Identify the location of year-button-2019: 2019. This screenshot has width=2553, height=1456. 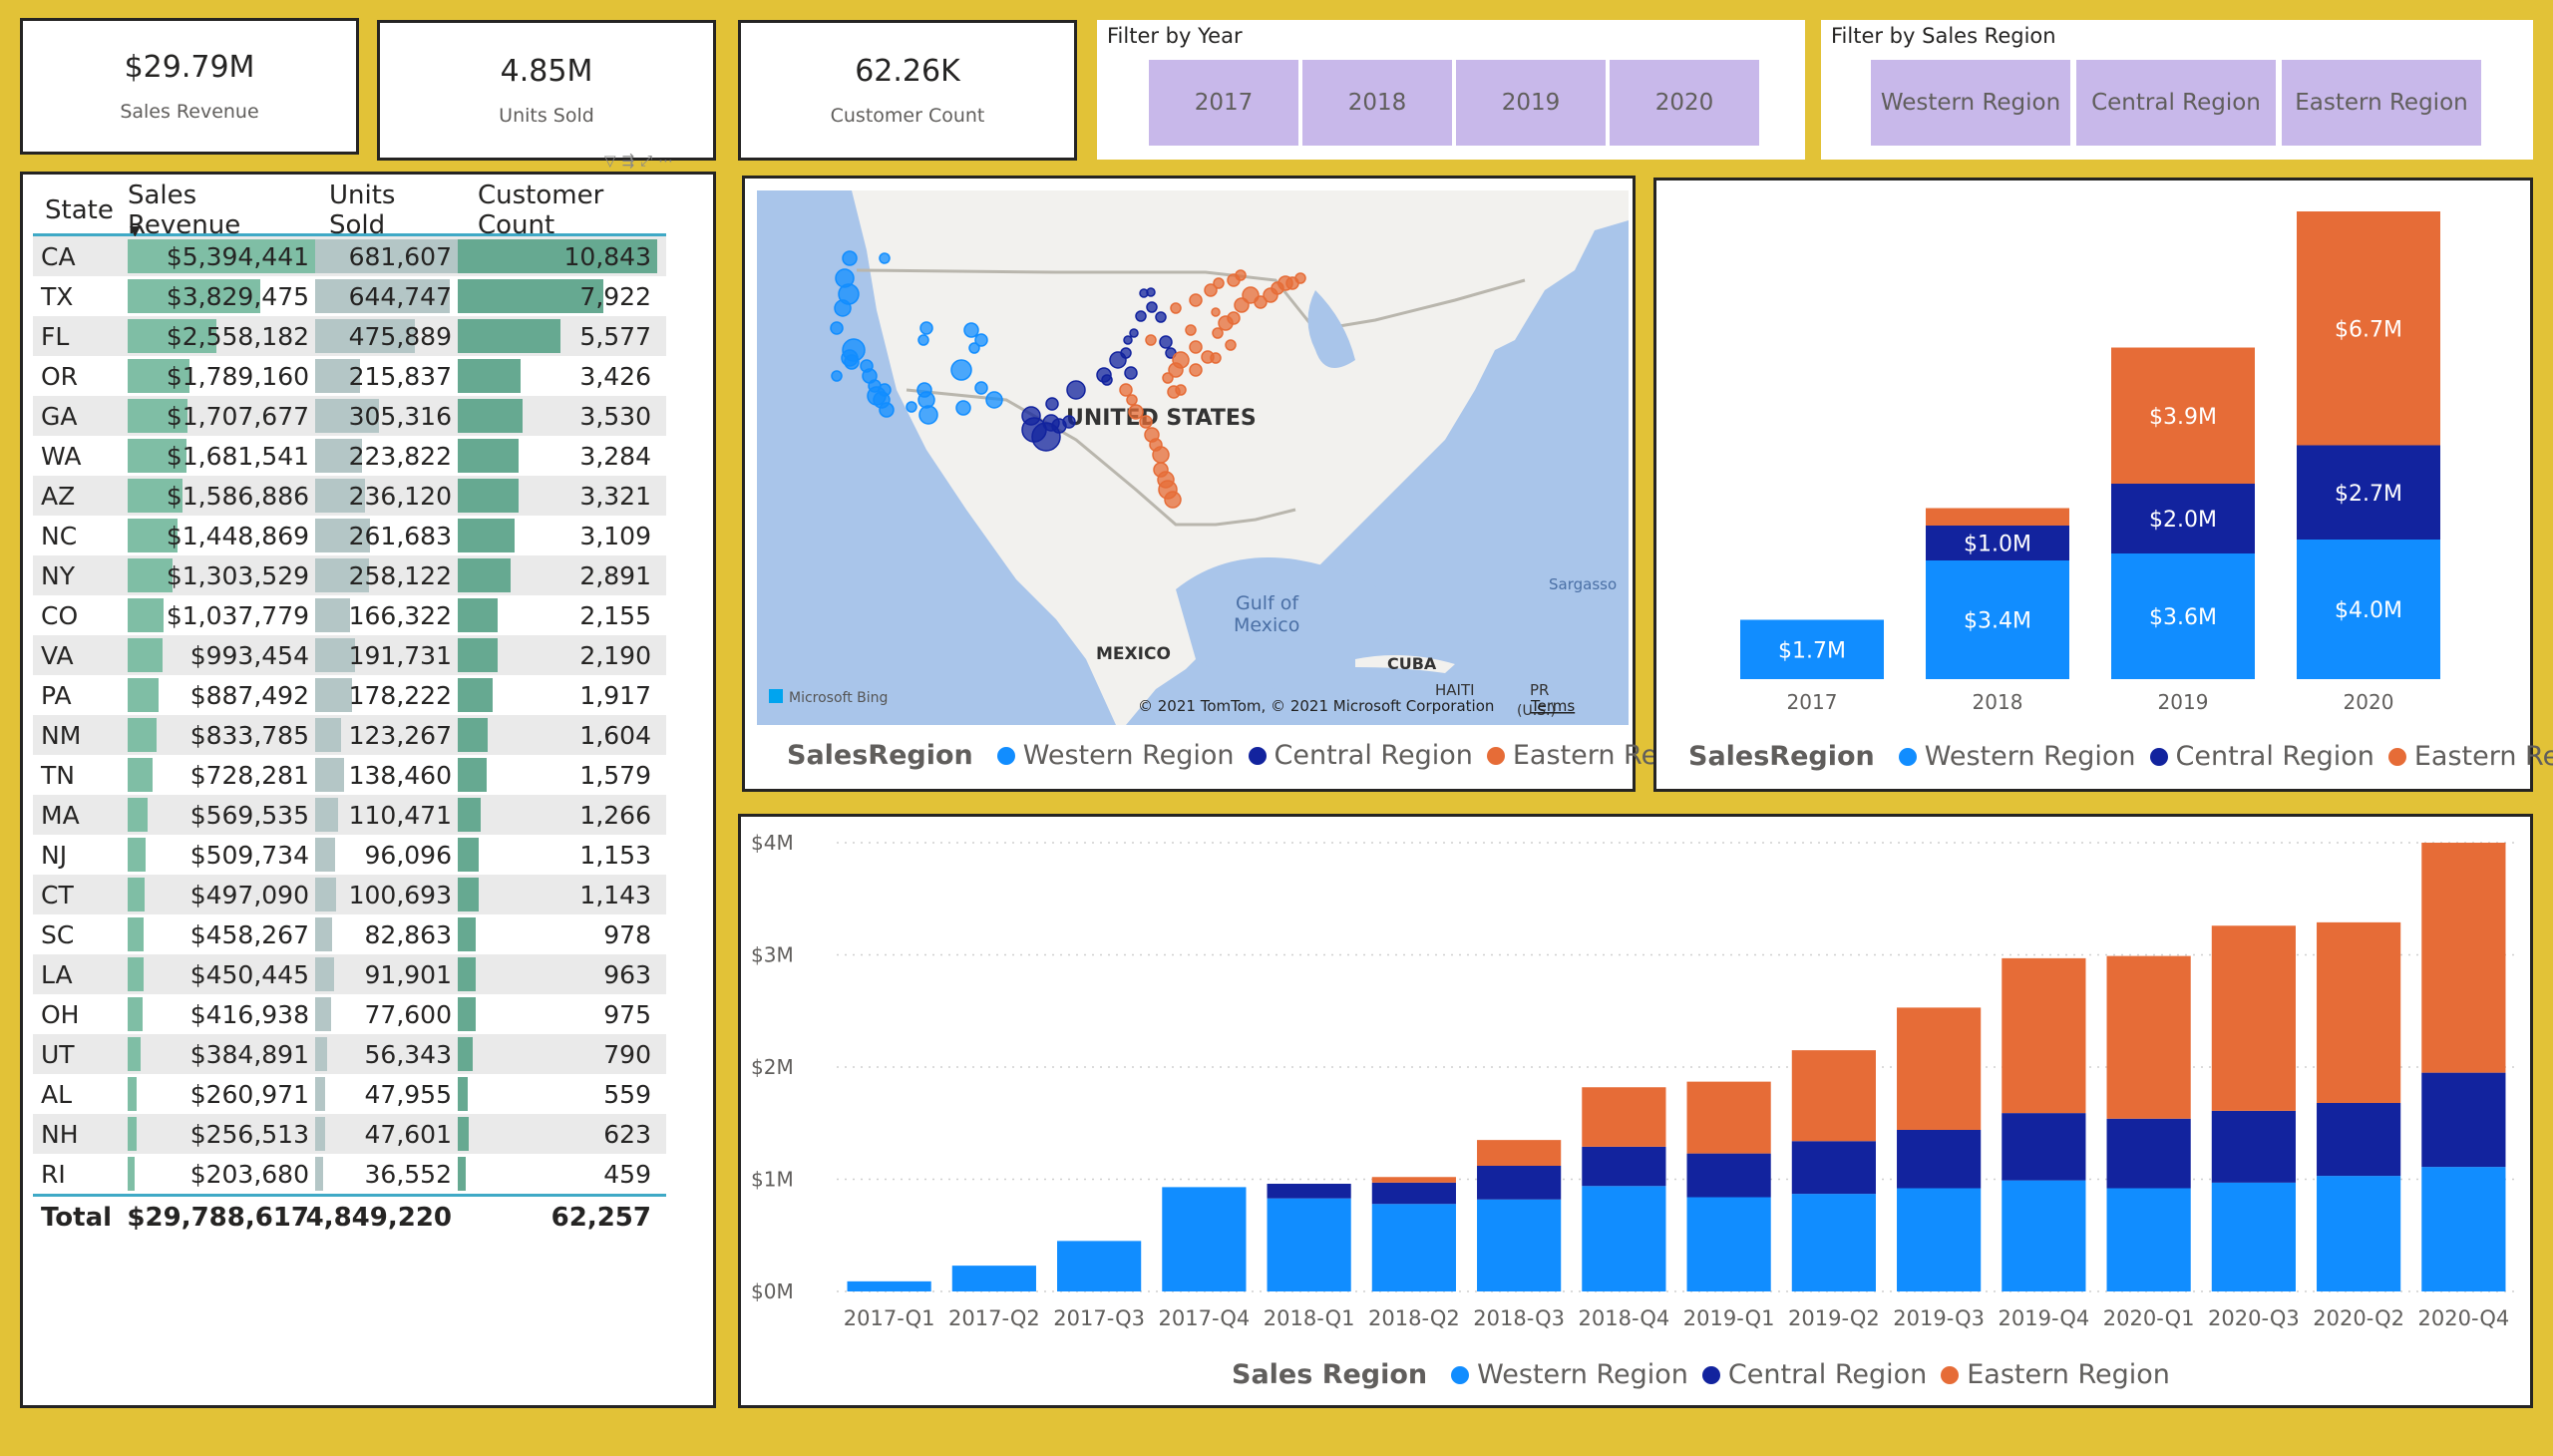
(1531, 103).